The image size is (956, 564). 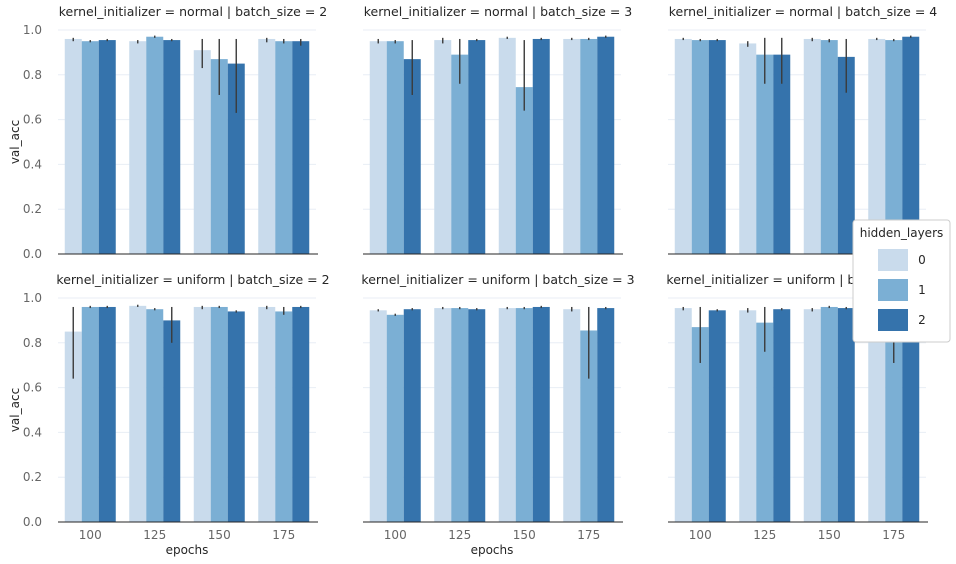 What do you see at coordinates (15, 410) in the screenshot?
I see `y-axis-label: val_acc` at bounding box center [15, 410].